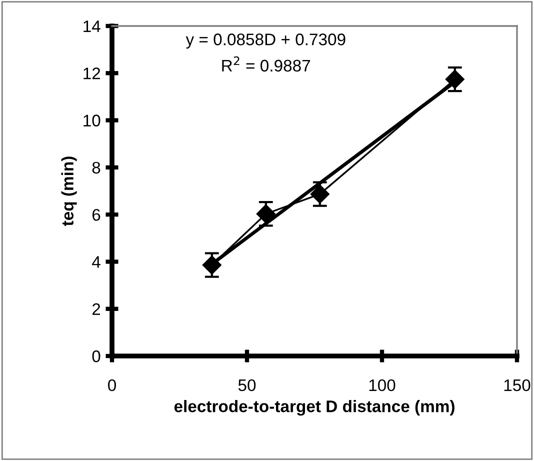  Describe the element at coordinates (69, 191) in the screenshot. I see `y-axis-title: teq (min)` at that location.